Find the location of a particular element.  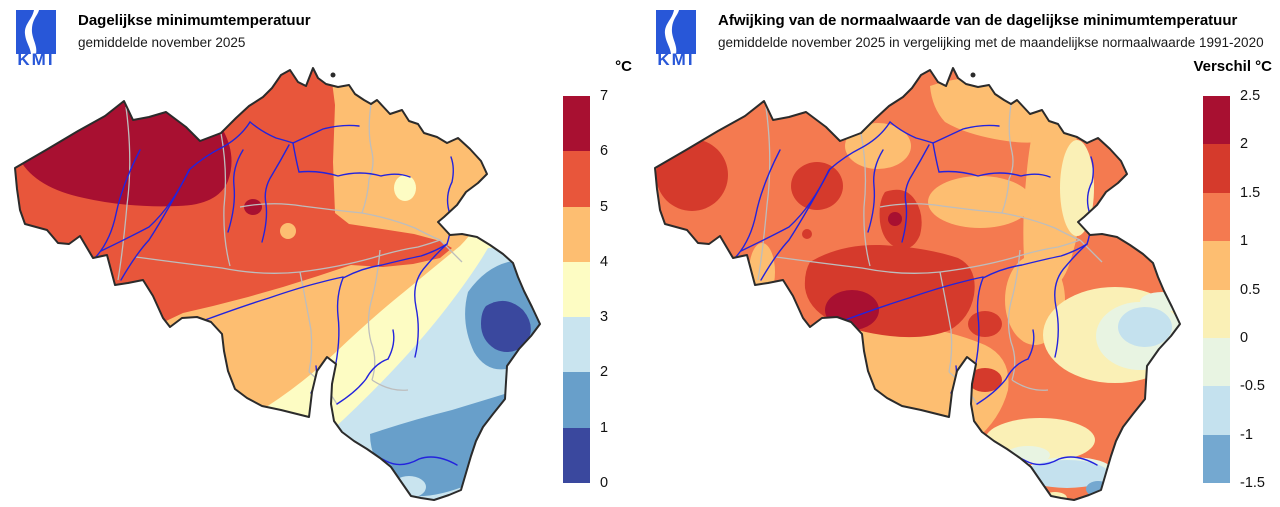

legend-tick-label: 4 is located at coordinates (604, 261).